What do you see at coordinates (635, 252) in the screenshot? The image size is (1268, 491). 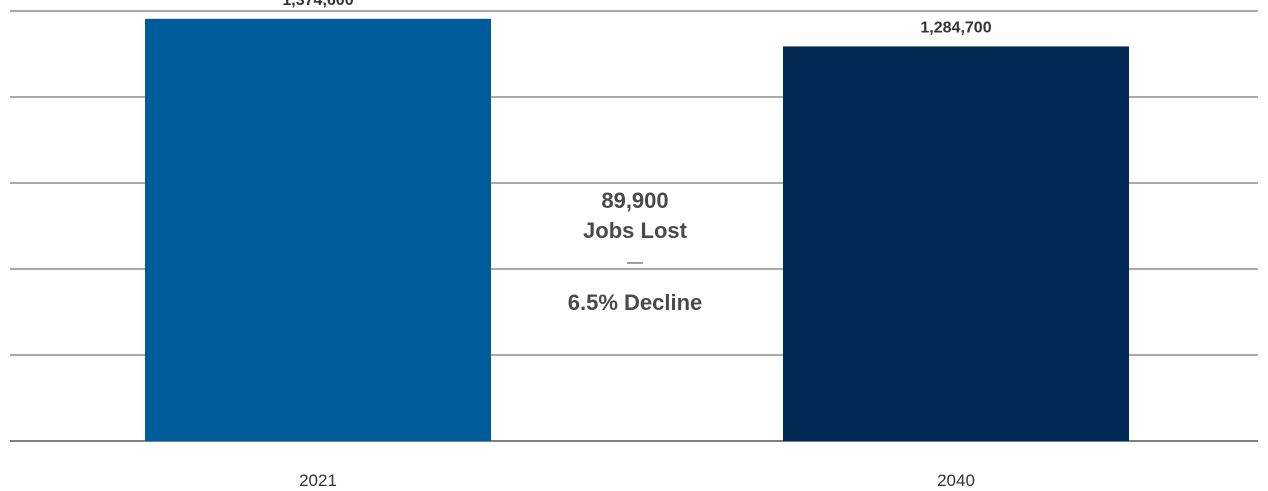 I see `change-annotation: 89,900 Jobs Lost — 6.5% Decline` at bounding box center [635, 252].